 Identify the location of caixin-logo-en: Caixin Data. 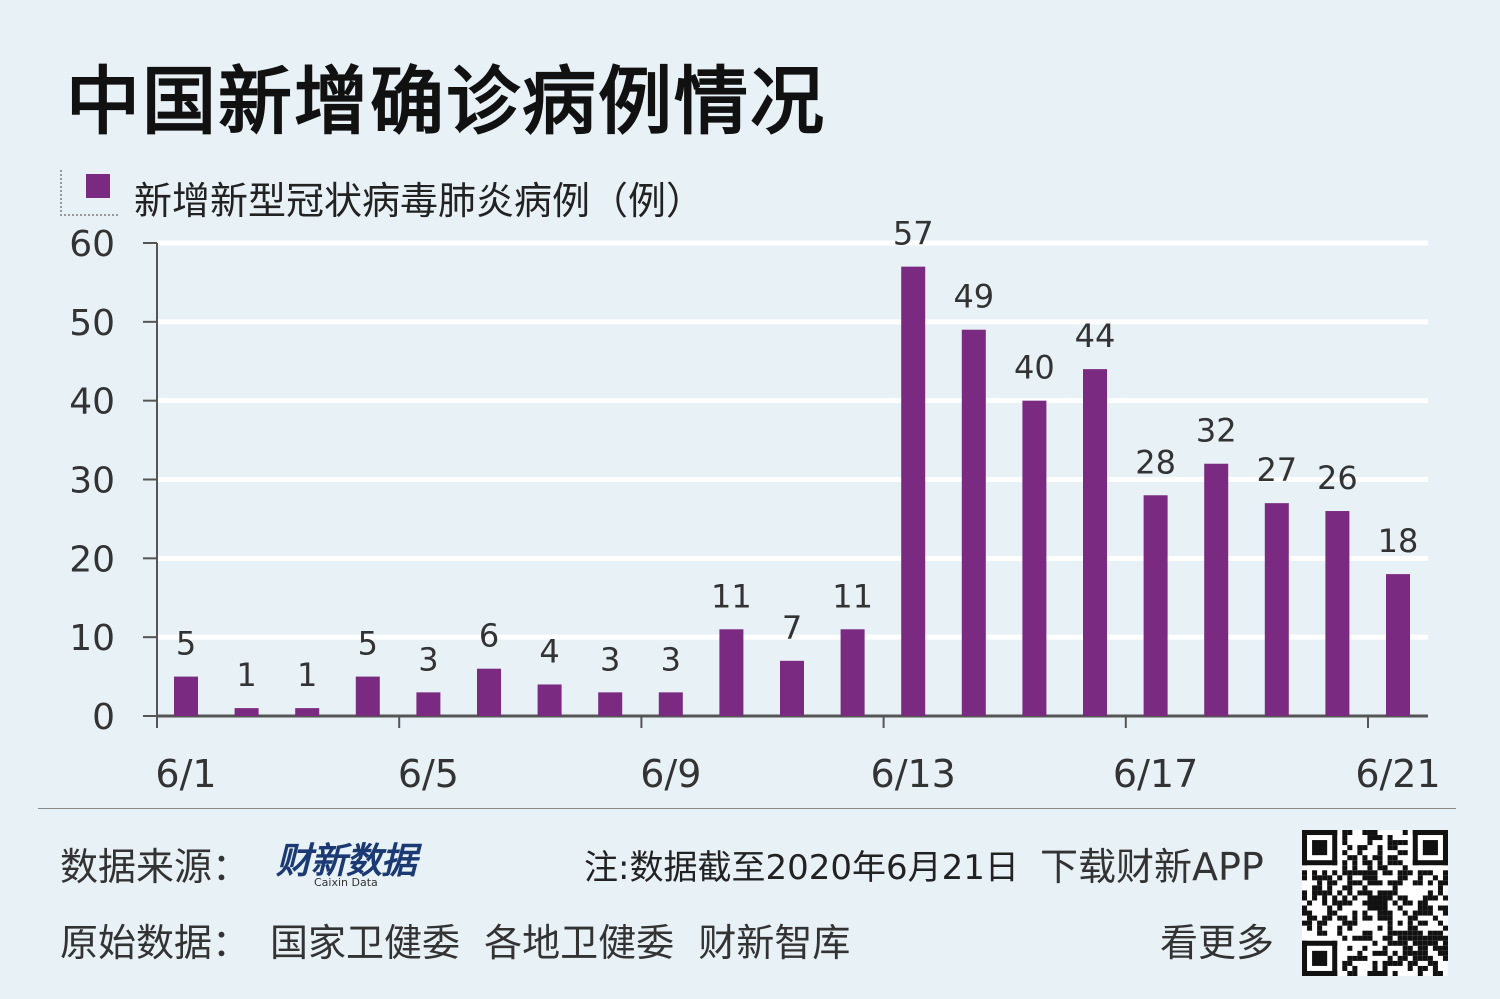
(346, 882).